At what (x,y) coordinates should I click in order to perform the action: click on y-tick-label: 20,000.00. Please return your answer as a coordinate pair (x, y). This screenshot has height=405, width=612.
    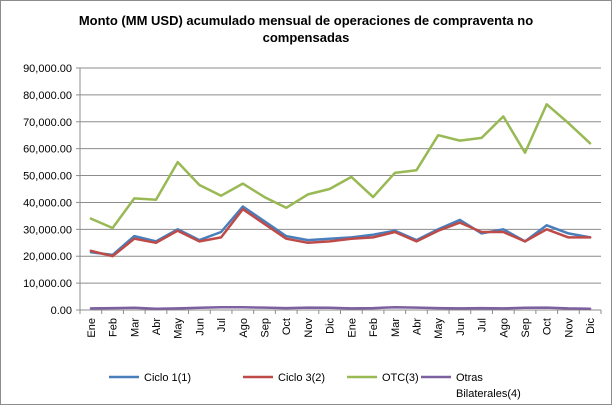
    Looking at the image, I should click on (47, 257).